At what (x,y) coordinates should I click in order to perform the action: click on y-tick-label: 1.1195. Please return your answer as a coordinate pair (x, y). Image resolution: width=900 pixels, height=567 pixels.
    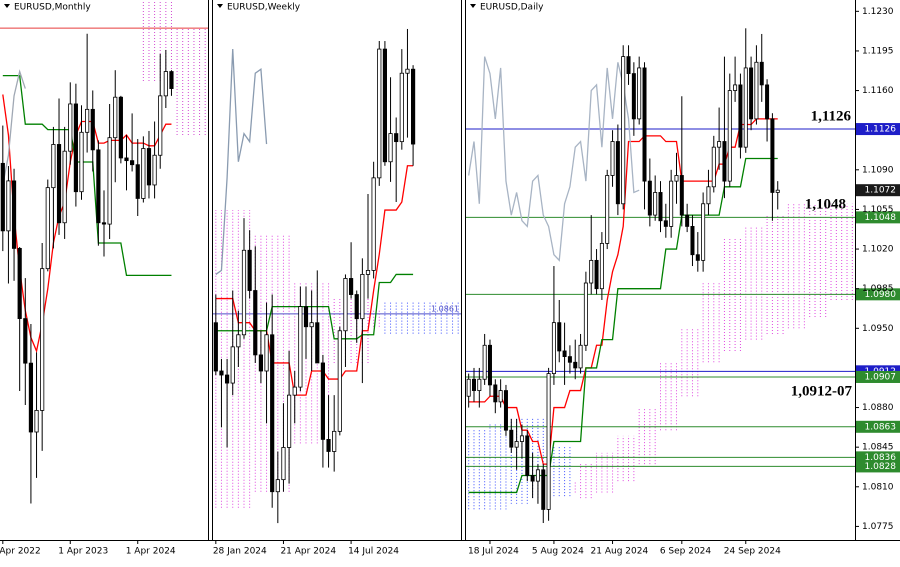
    Looking at the image, I should click on (878, 51).